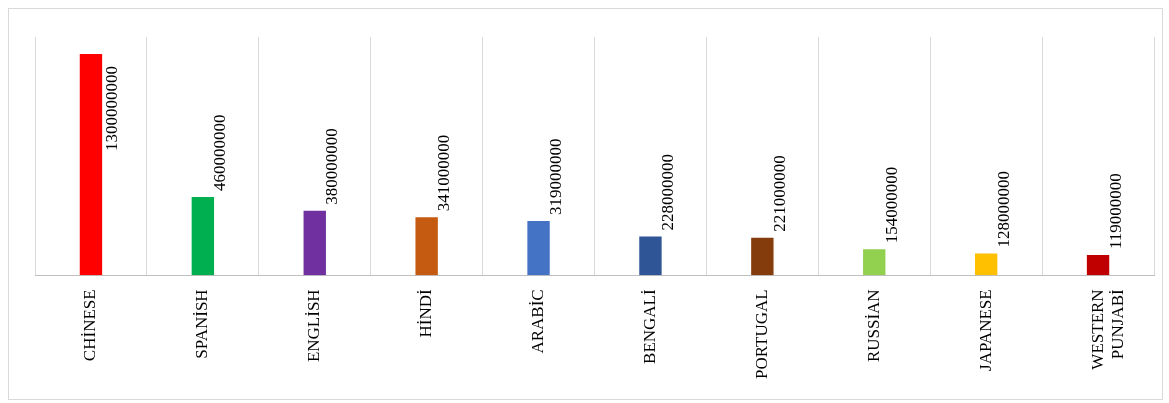  Describe the element at coordinates (779, 193) in the screenshot. I see `data-label: 221000000` at that location.